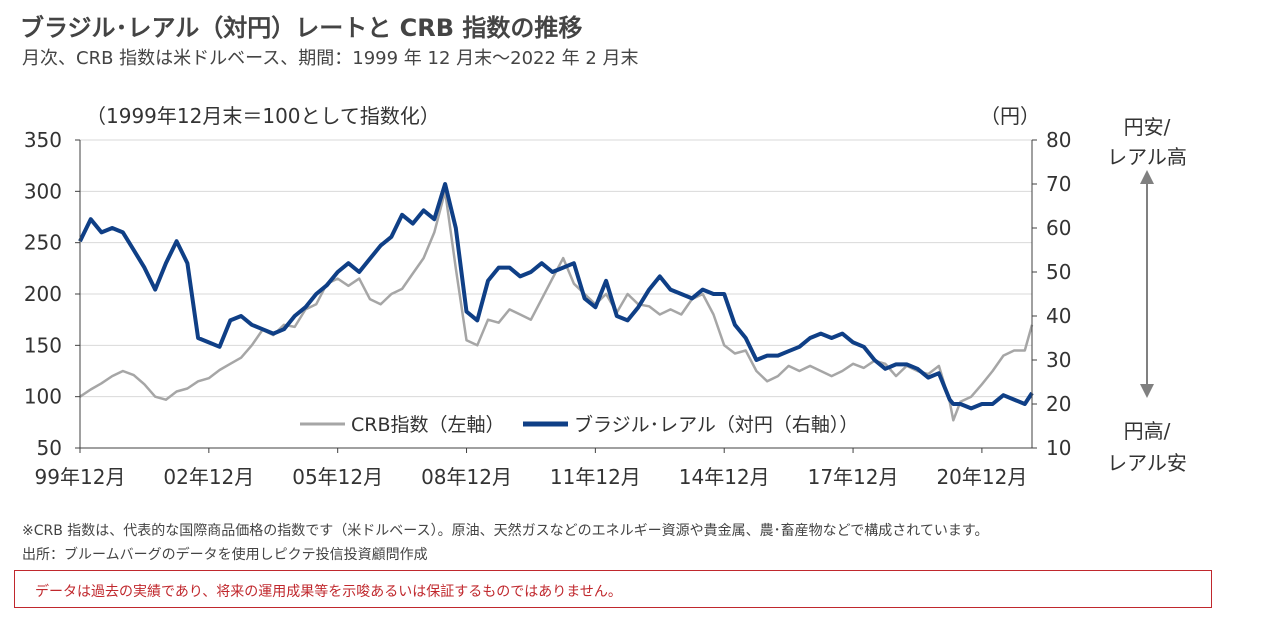 This screenshot has height=620, width=1280. Describe the element at coordinates (1051, 294) in the screenshot. I see `right-axis-ticks: 80 70 60 50 40 30 20 10` at that location.